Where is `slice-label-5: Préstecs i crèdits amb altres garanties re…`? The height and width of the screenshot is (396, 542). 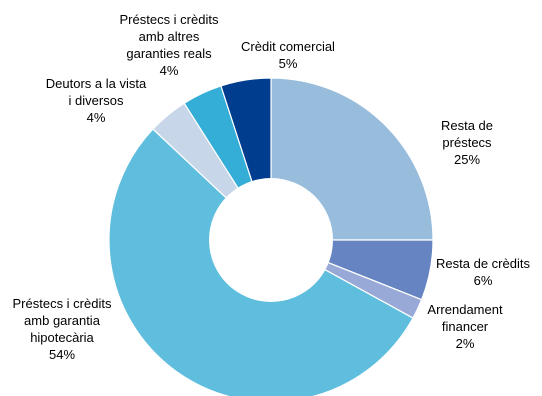
slice-label-5: Préstecs i crèdits amb altres garanties re… is located at coordinates (169, 45).